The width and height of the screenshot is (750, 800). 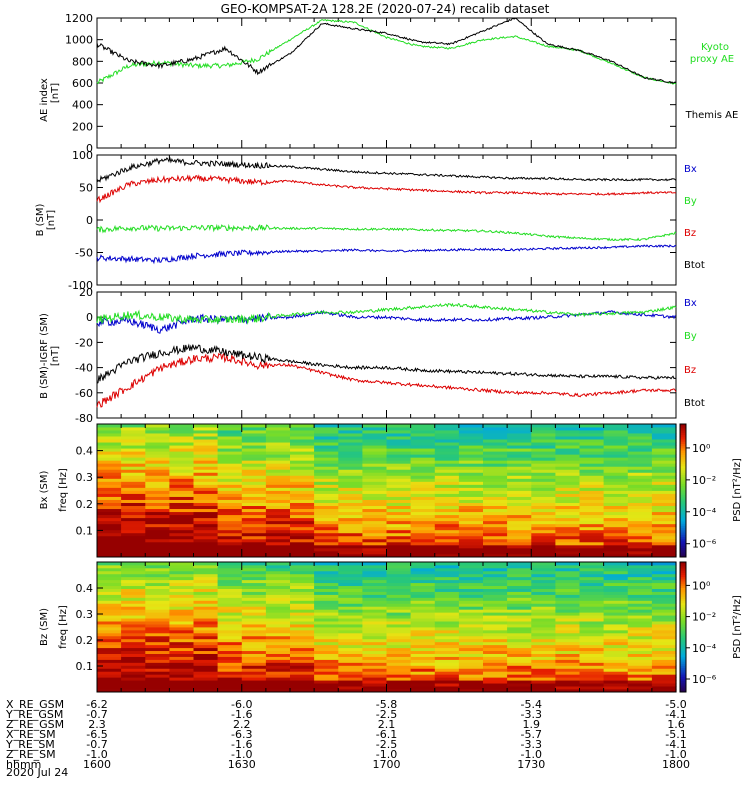 I want to click on colorbar-frame, so click(x=683, y=490).